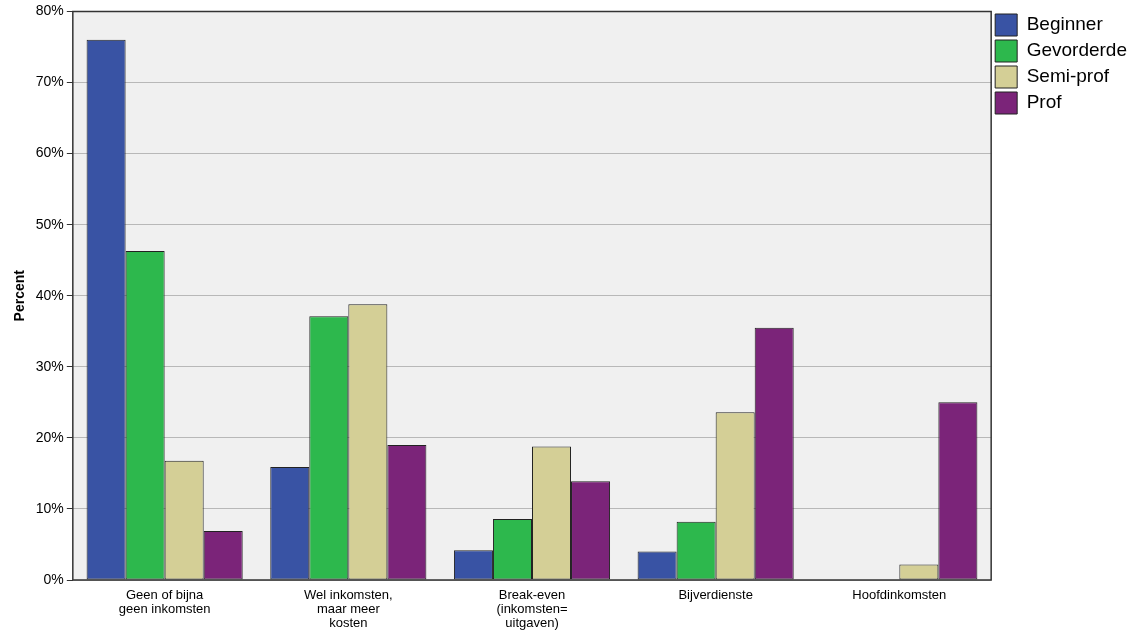 The height and width of the screenshot is (637, 1147). I want to click on y-axis-title: Percent, so click(19, 295).